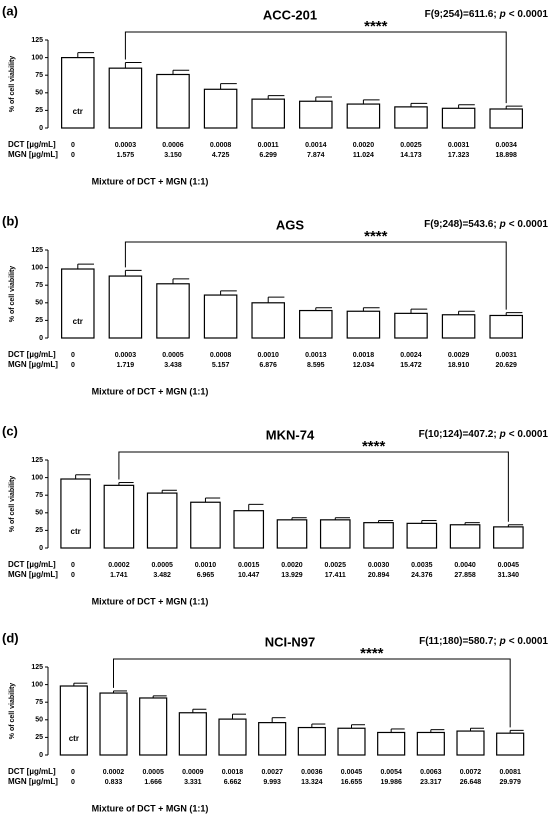  Describe the element at coordinates (290, 641) in the screenshot. I see `chart-title: NCI-N97` at that location.